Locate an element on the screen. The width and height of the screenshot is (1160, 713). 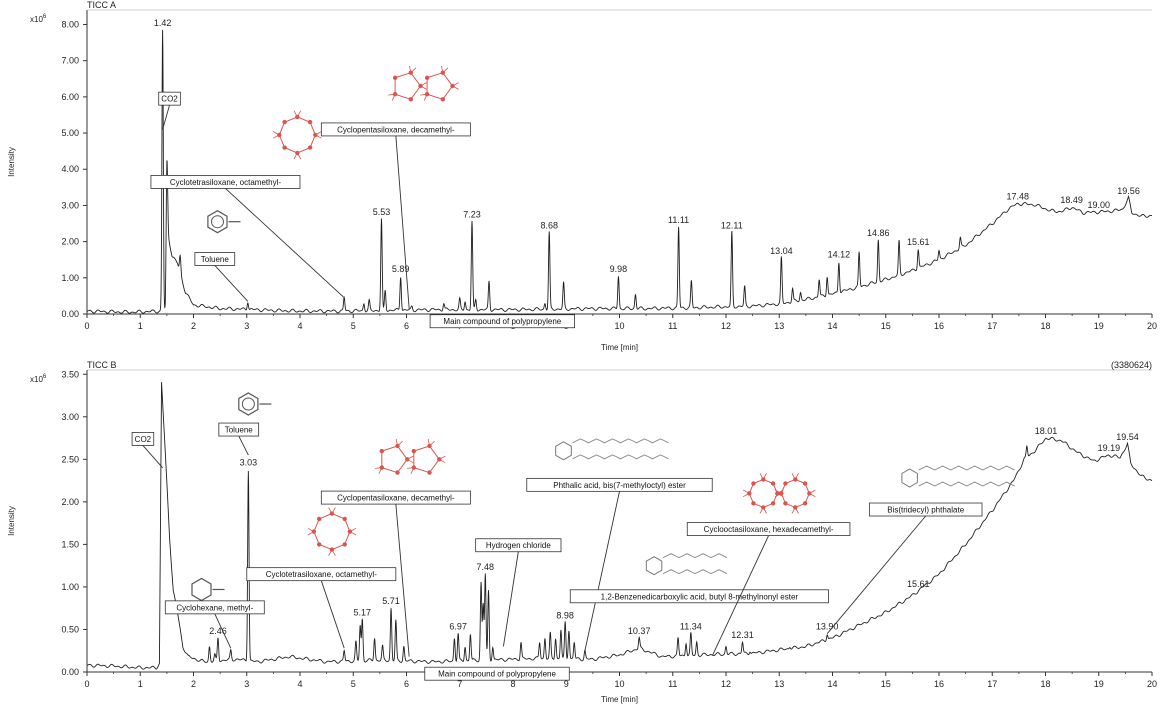
x-tick-label: 4 is located at coordinates (299, 684).